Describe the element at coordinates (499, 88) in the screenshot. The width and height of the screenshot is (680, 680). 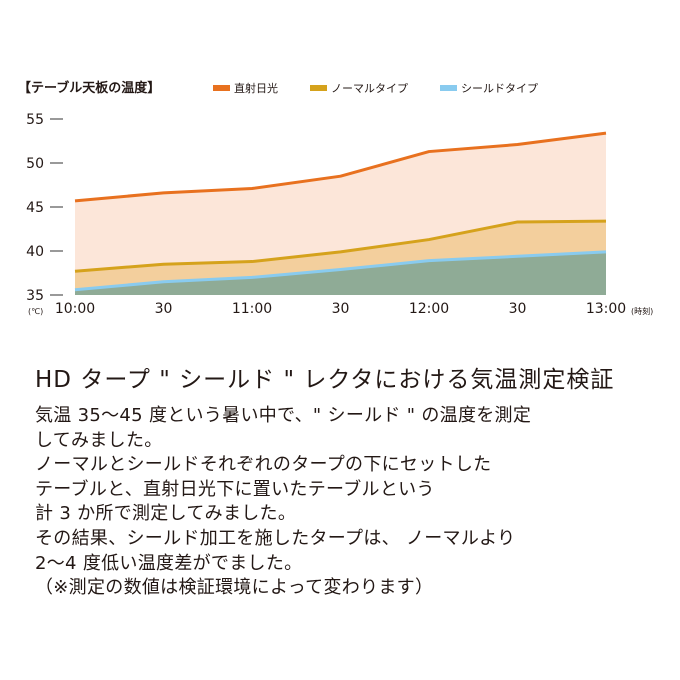
I see `legend-label: シールドタイプ` at that location.